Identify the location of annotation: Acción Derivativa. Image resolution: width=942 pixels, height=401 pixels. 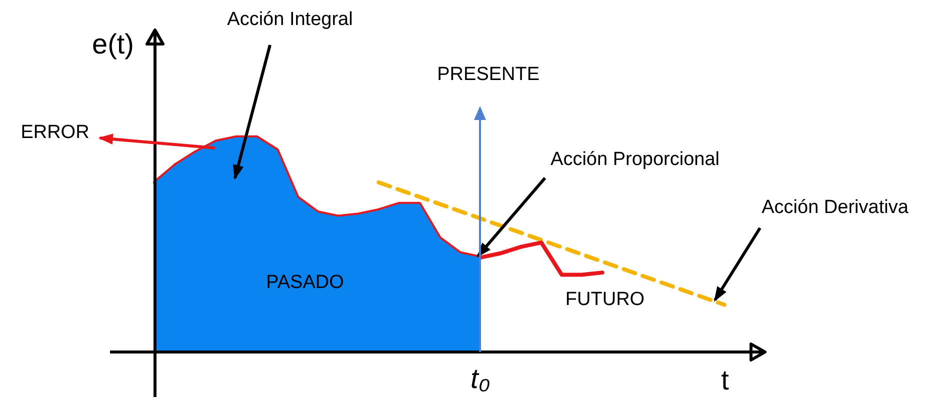
(835, 207).